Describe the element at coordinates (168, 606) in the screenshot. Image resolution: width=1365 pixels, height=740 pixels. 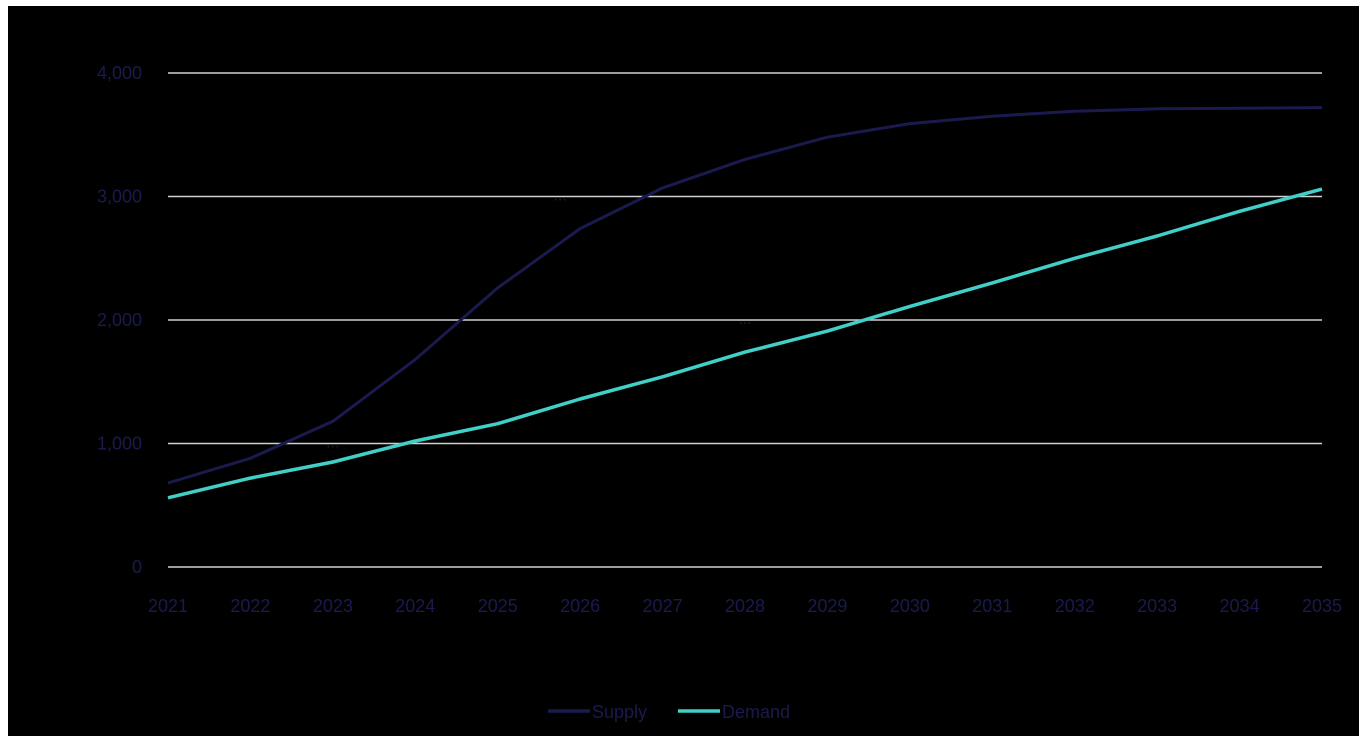
I see `x-tick-label: 2021` at that location.